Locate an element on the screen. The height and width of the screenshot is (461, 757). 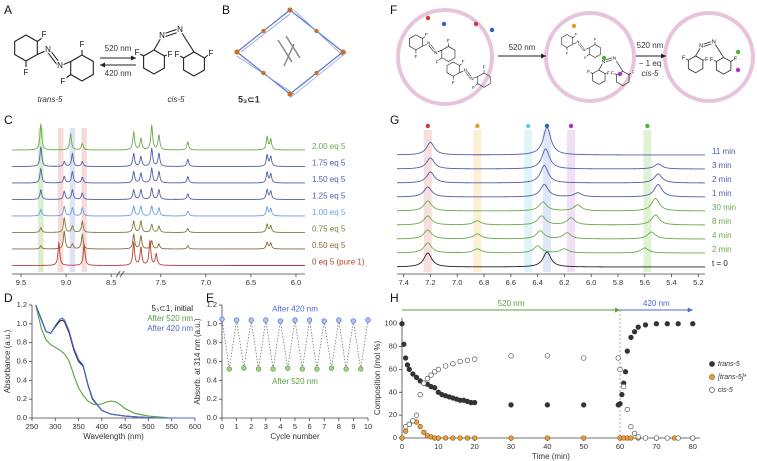
x-tick-label: 70 is located at coordinates (656, 446).